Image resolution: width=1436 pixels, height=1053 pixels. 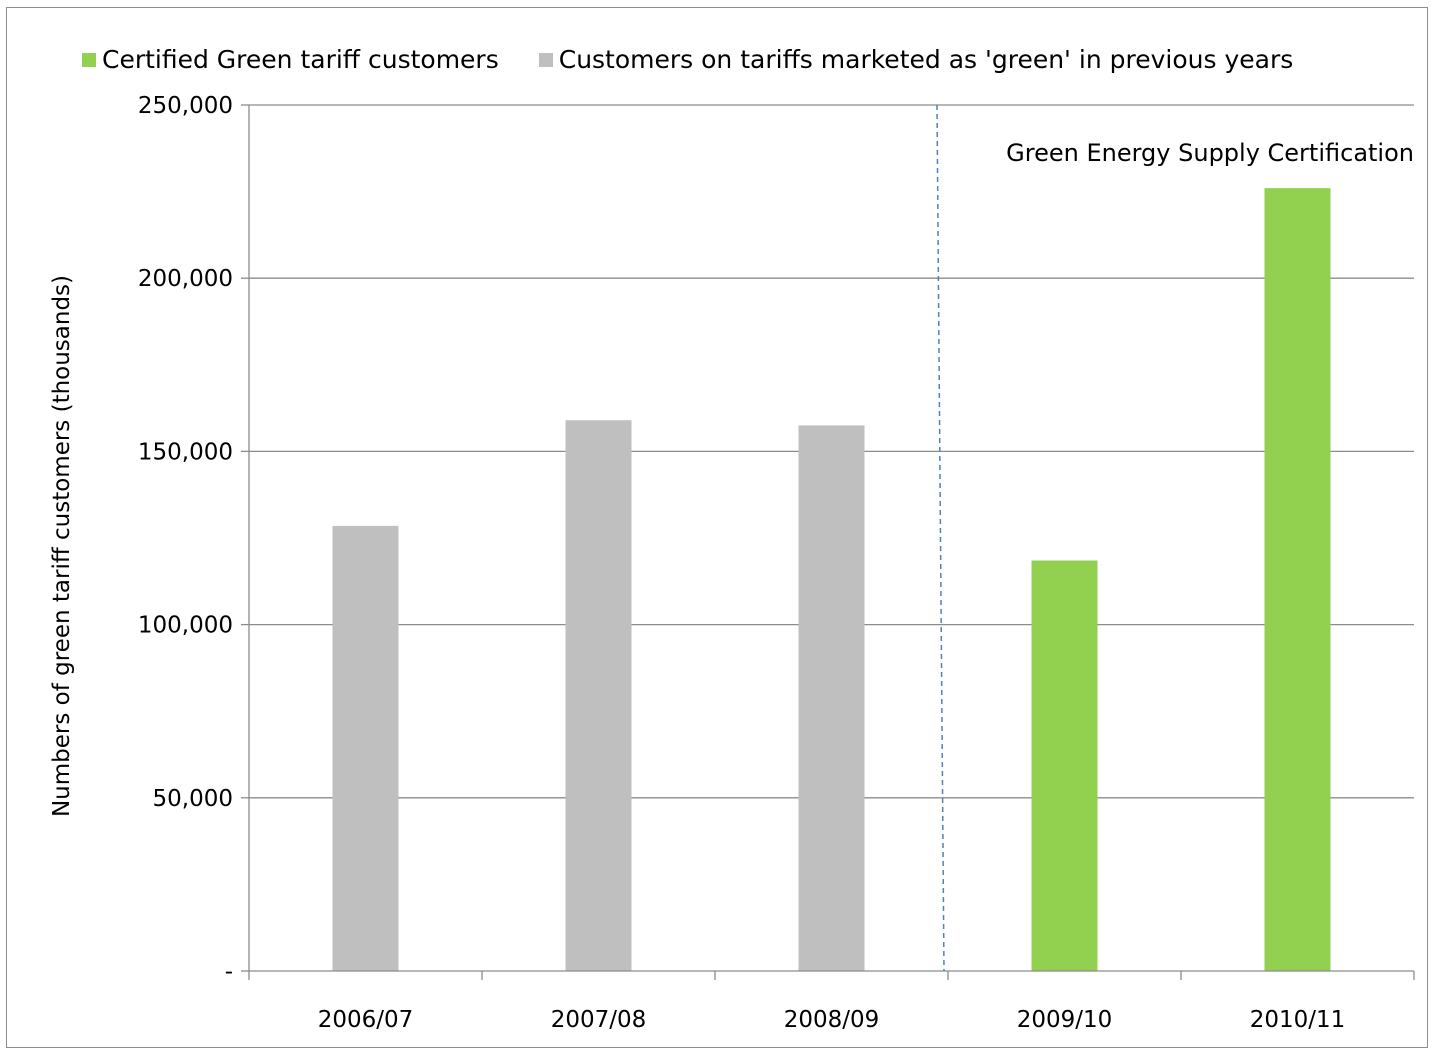 I want to click on x-tick-label: 2009/10, so click(x=1065, y=1020).